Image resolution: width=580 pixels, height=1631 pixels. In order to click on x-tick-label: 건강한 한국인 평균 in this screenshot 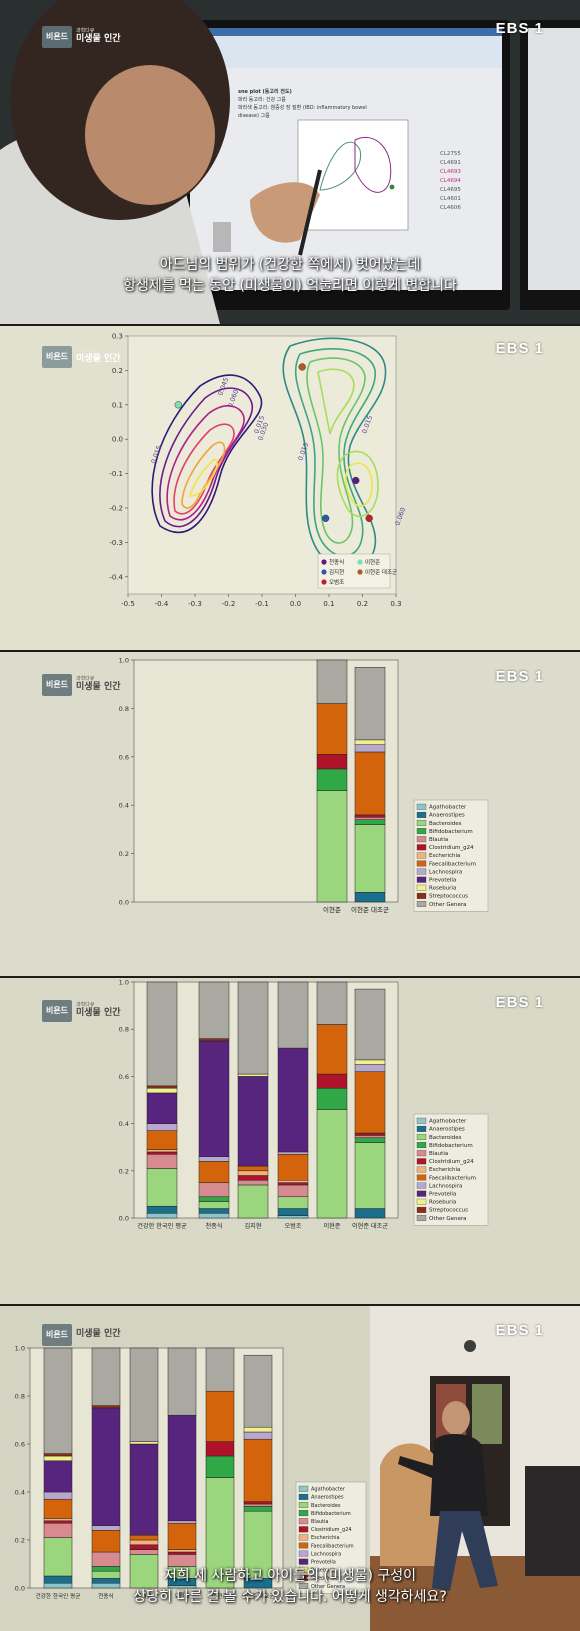, I will do `click(162, 1226)`.